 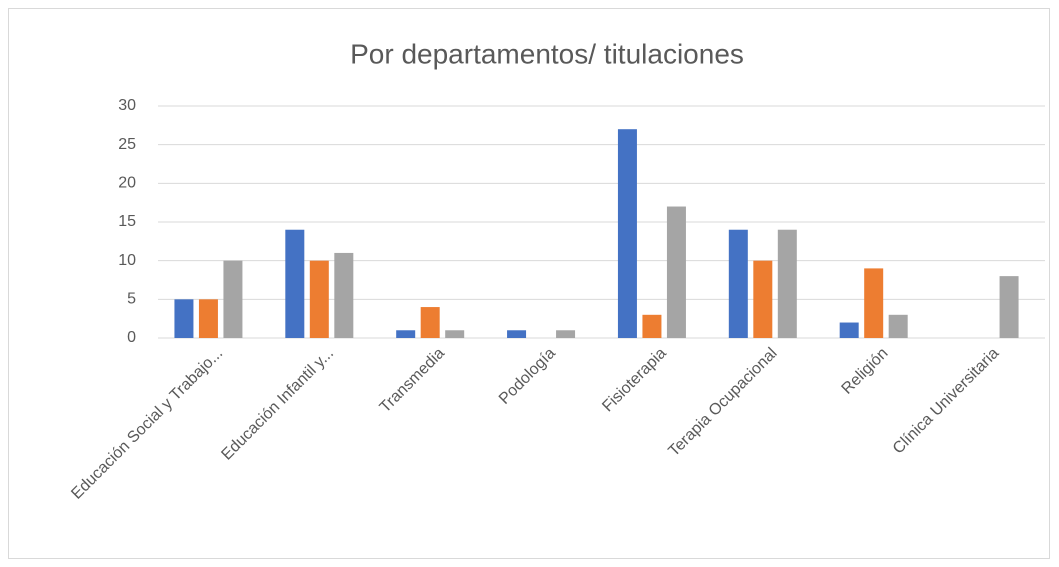 What do you see at coordinates (127, 183) in the screenshot?
I see `y-tick-label: 20` at bounding box center [127, 183].